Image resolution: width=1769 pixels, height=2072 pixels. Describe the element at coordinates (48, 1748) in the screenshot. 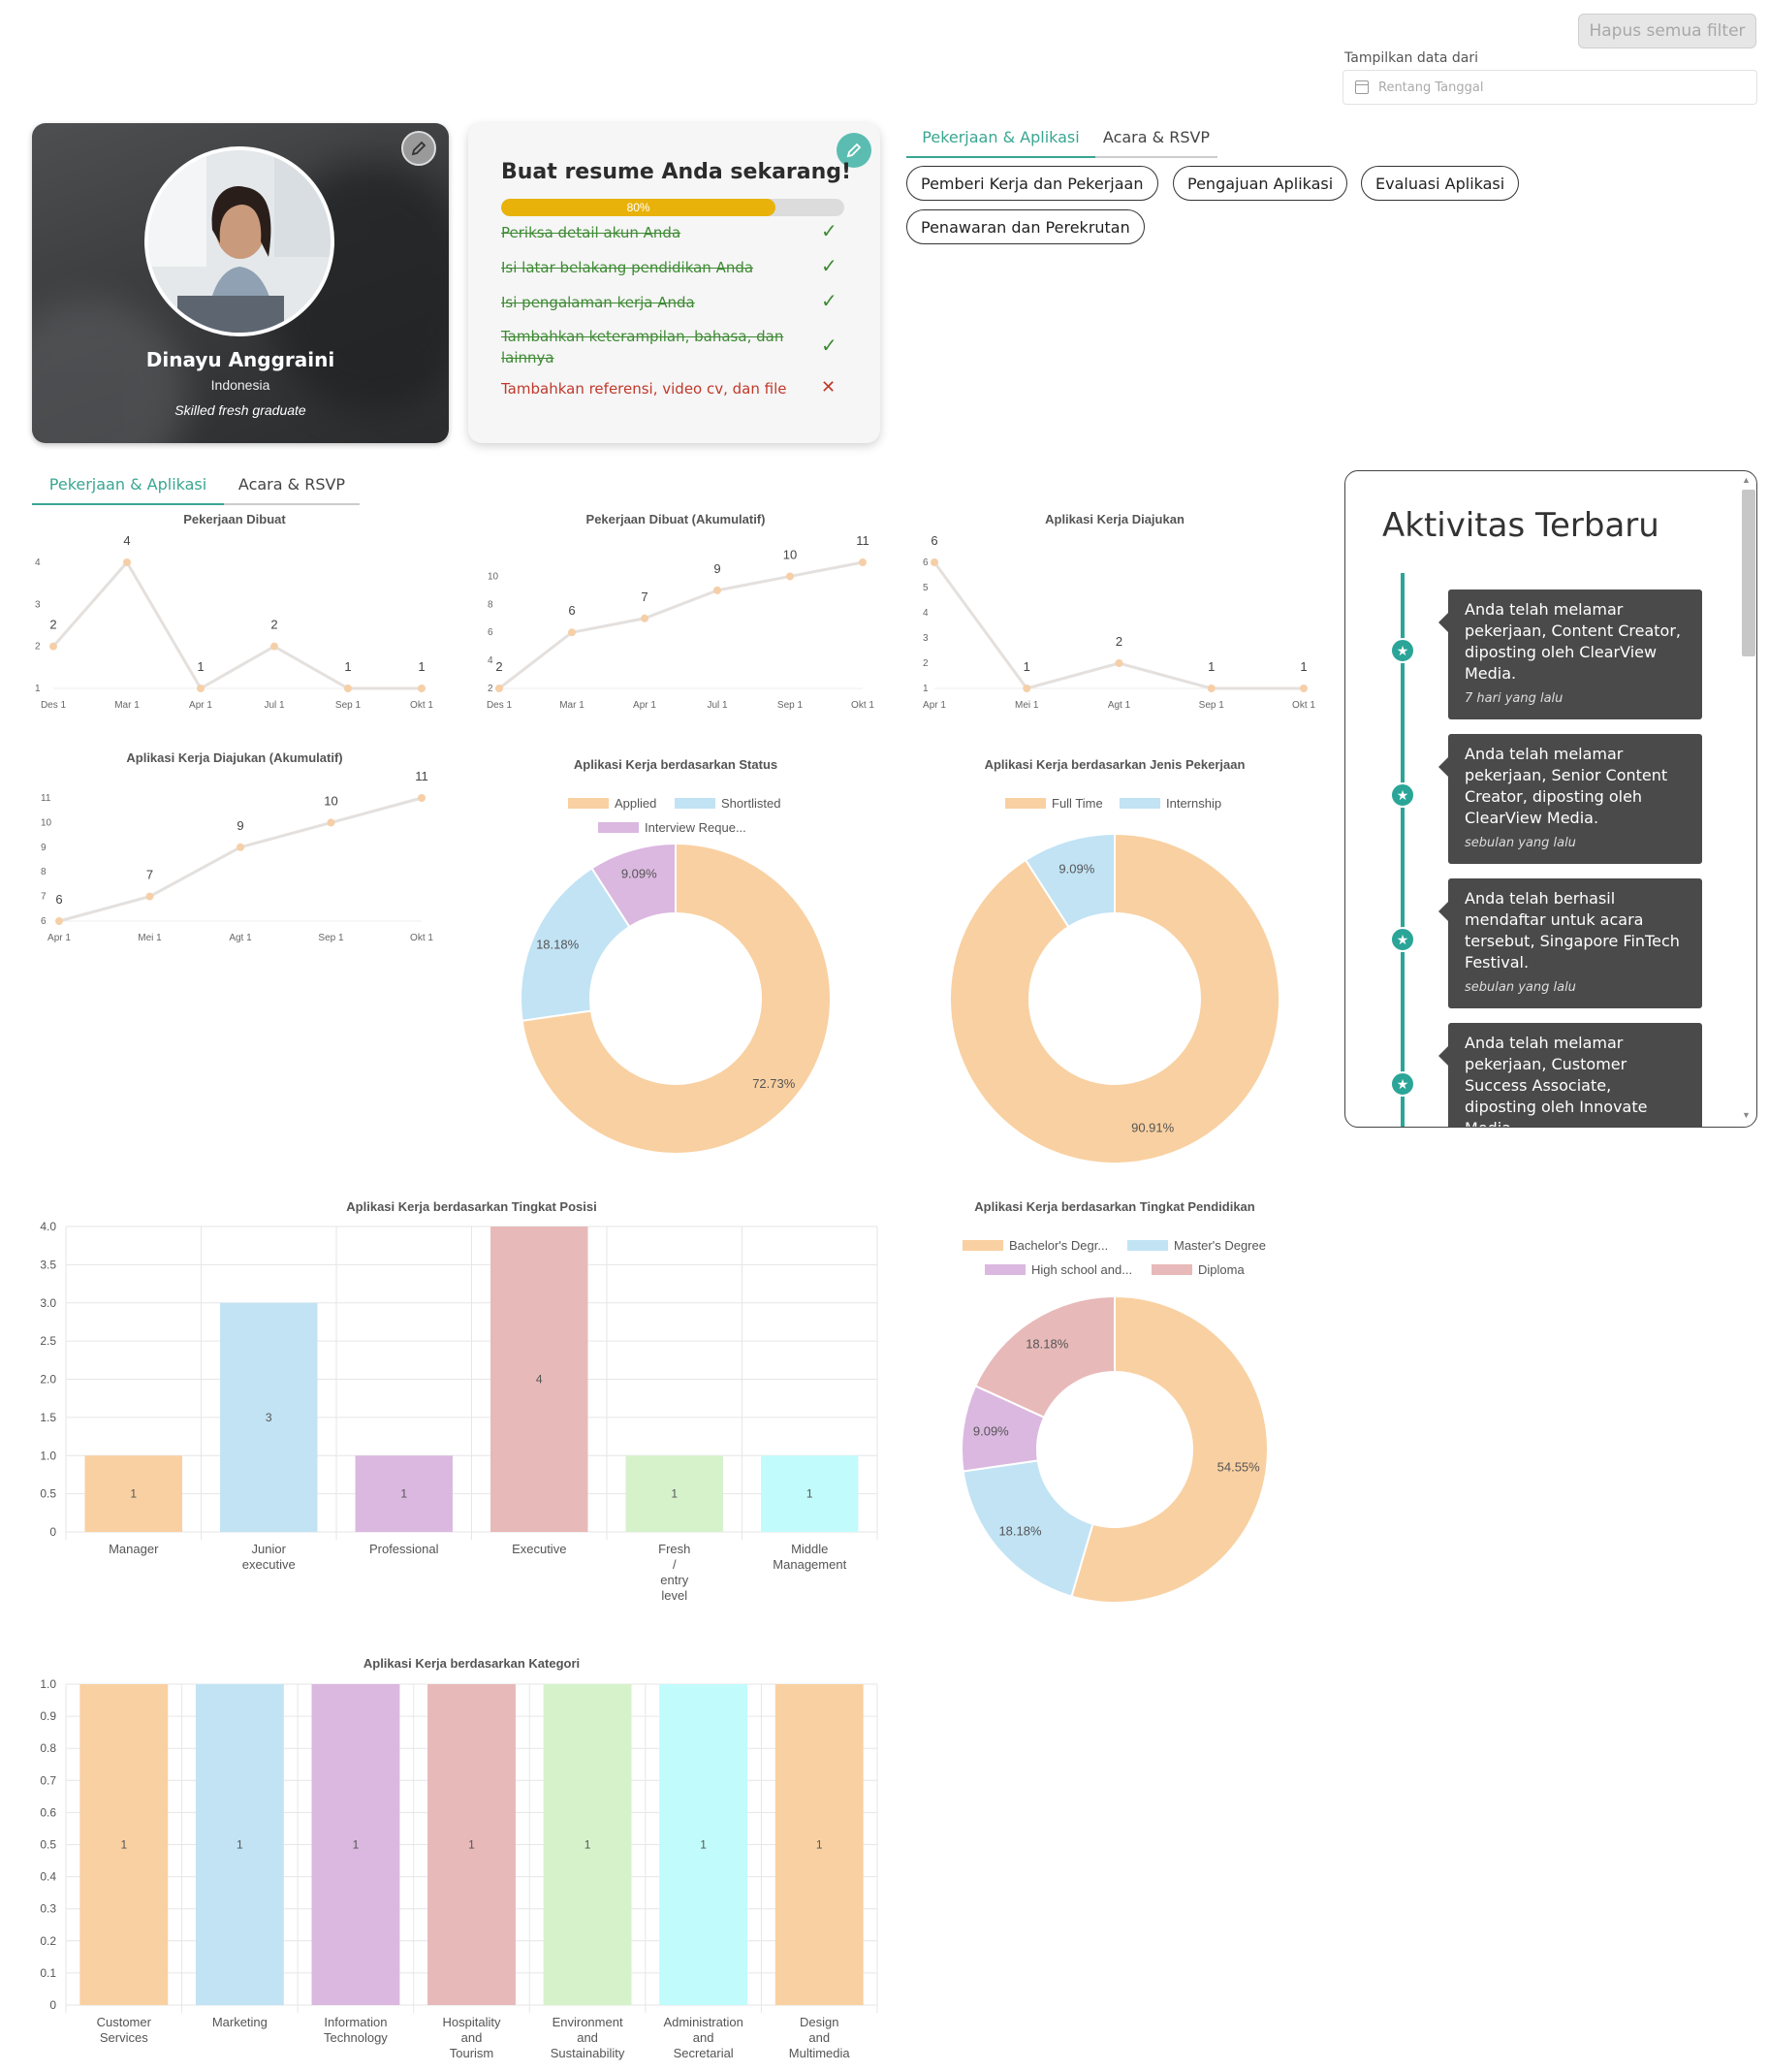

I see `y-tick-label: 0.8` at that location.